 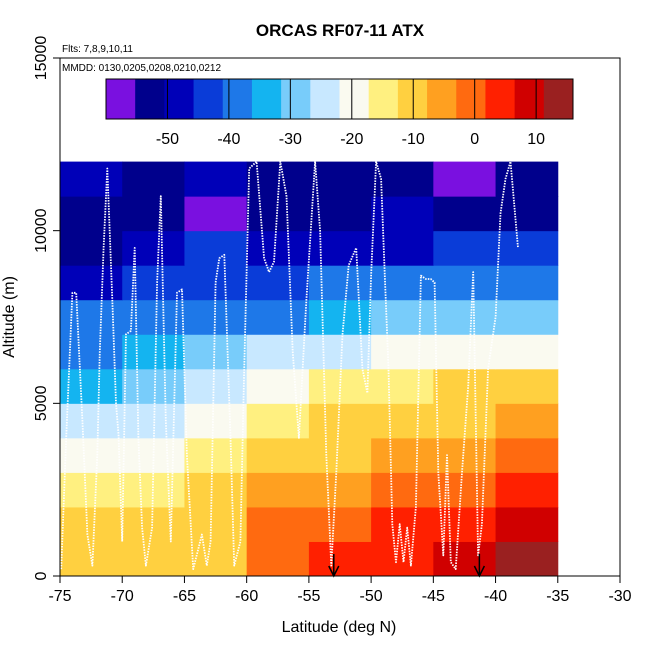 What do you see at coordinates (41, 575) in the screenshot?
I see `y-tick-label: 0` at bounding box center [41, 575].